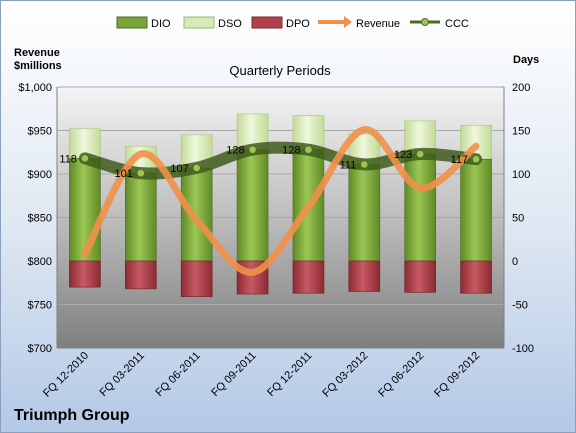 The width and height of the screenshot is (576, 433). Describe the element at coordinates (40, 132) in the screenshot. I see `left-tick-label: $950` at that location.